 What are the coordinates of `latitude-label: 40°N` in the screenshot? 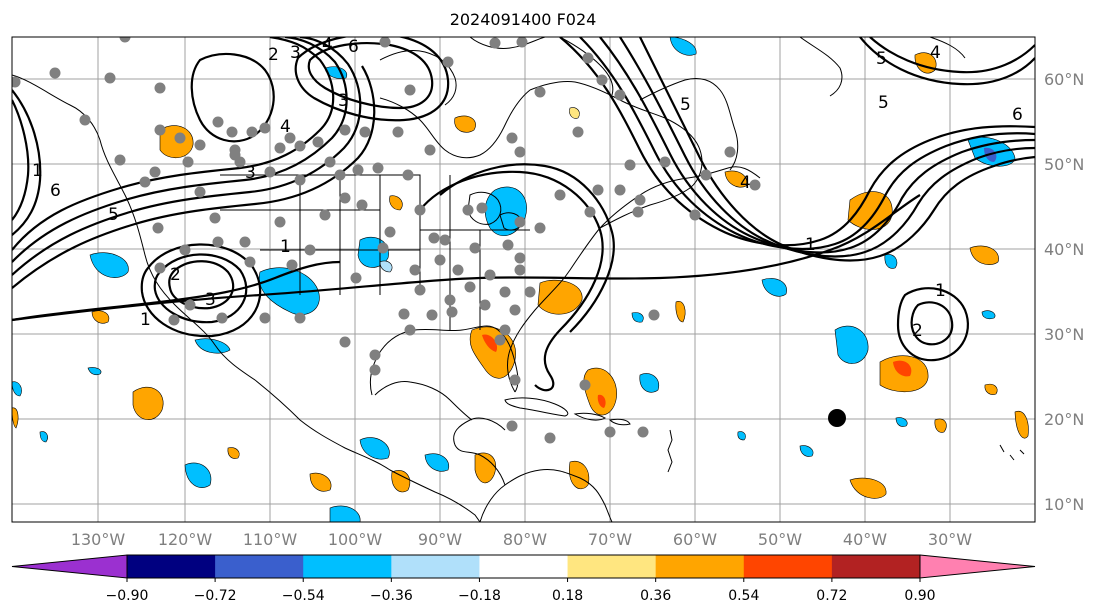 It's located at (1064, 249).